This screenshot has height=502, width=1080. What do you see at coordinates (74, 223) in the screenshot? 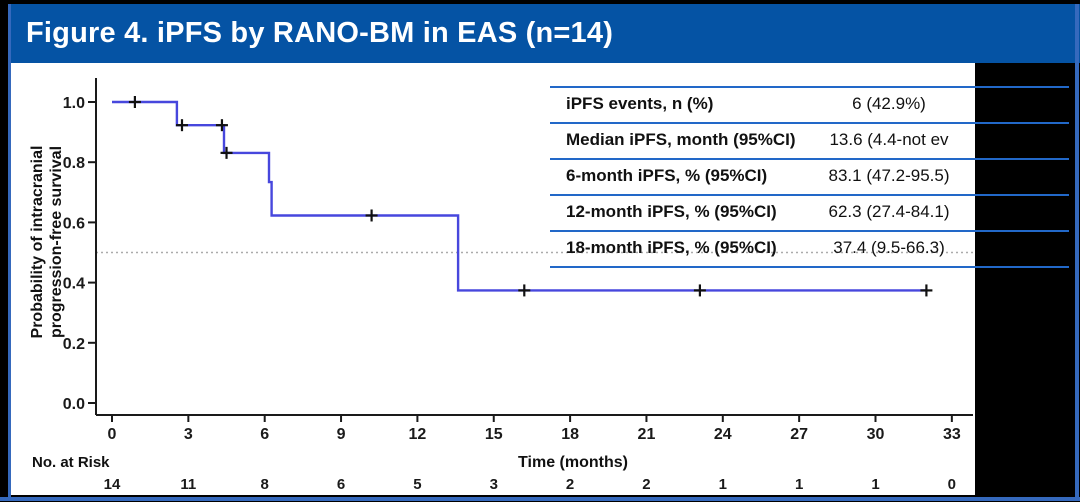
I see `y-tick-label: 0.6` at bounding box center [74, 223].